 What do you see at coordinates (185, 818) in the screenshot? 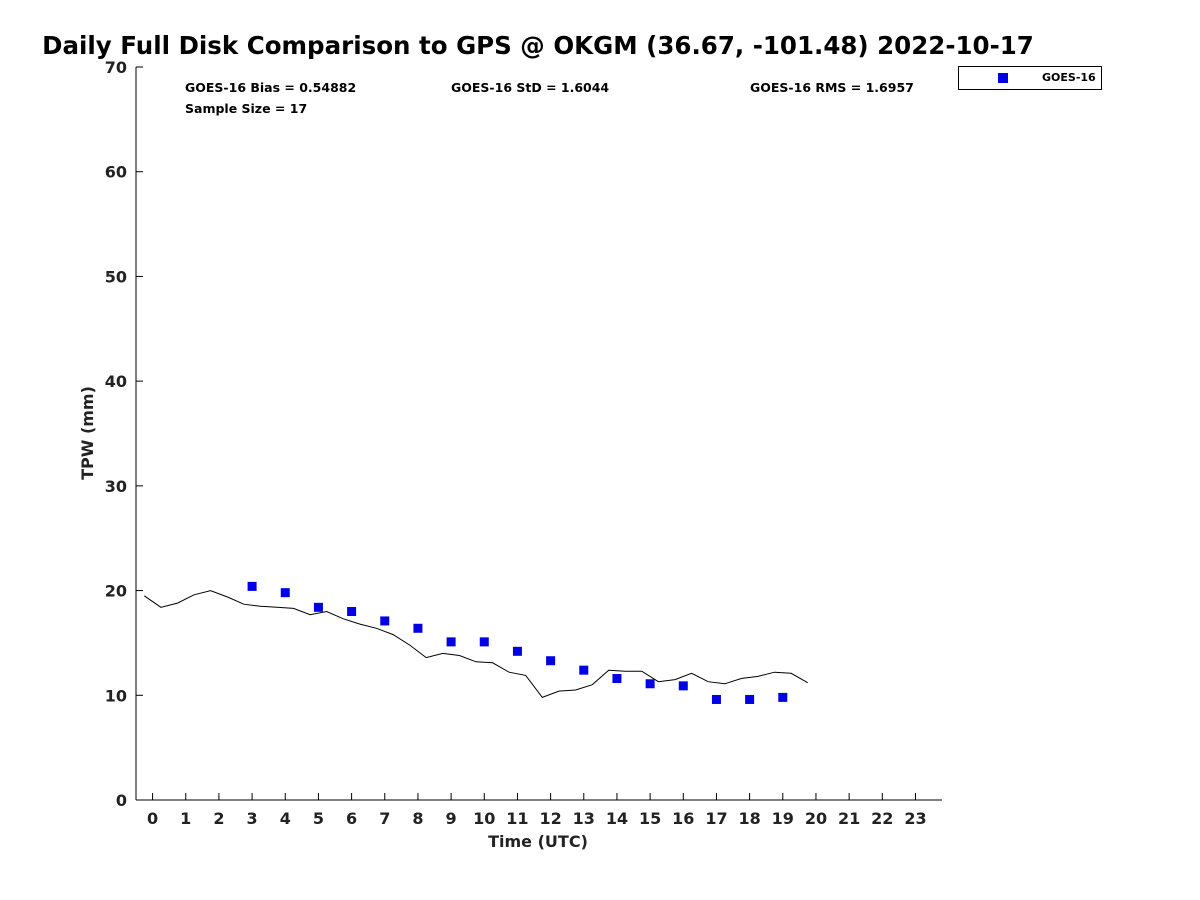
I see `x-tick-label: 1` at bounding box center [185, 818].